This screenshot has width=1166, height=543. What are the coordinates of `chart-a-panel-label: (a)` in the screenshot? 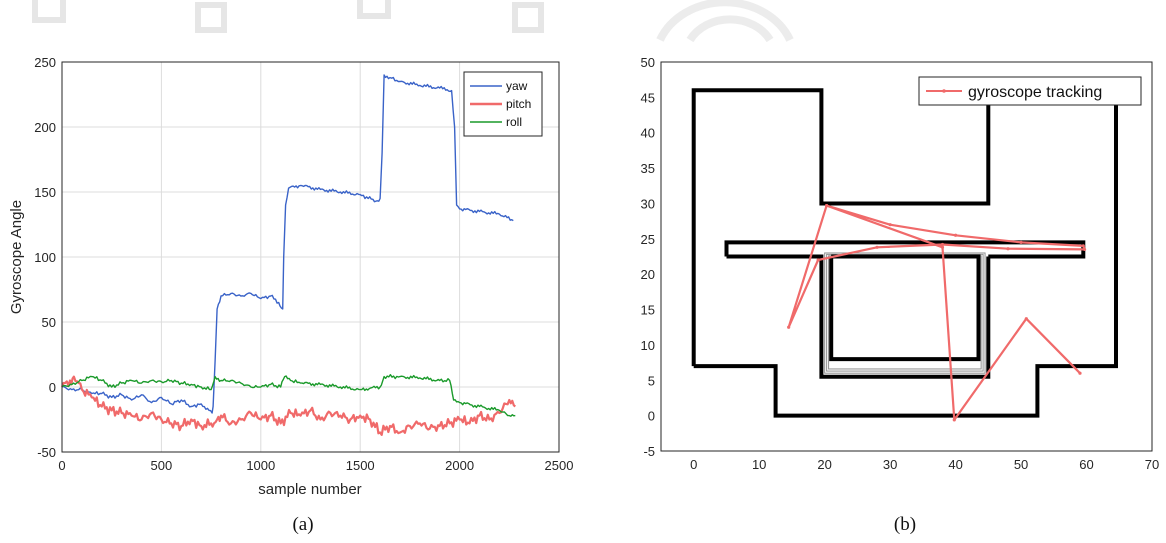 It's located at (302, 524).